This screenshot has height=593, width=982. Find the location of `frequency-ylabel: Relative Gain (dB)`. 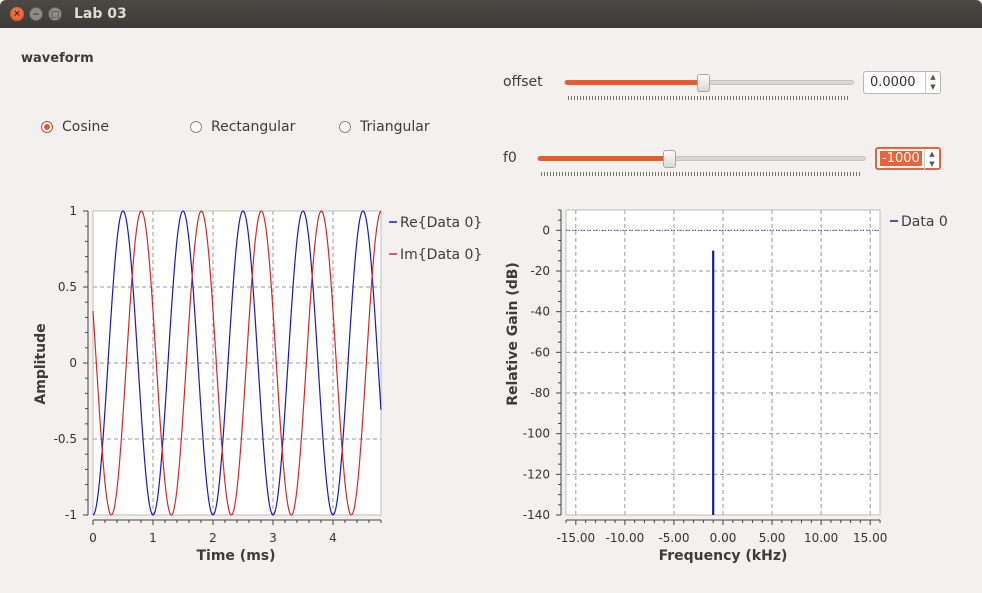

frequency-ylabel: Relative Gain (dB) is located at coordinates (513, 334).